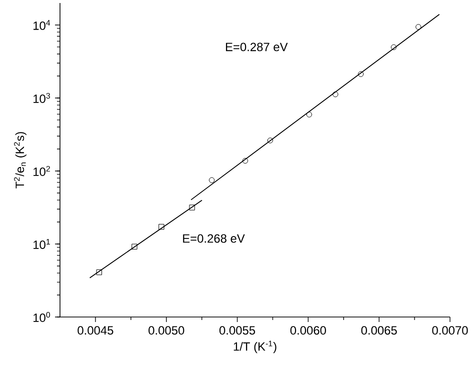  Describe the element at coordinates (42, 317) in the screenshot. I see `y-tick-label: 10$^{0}$` at that location.